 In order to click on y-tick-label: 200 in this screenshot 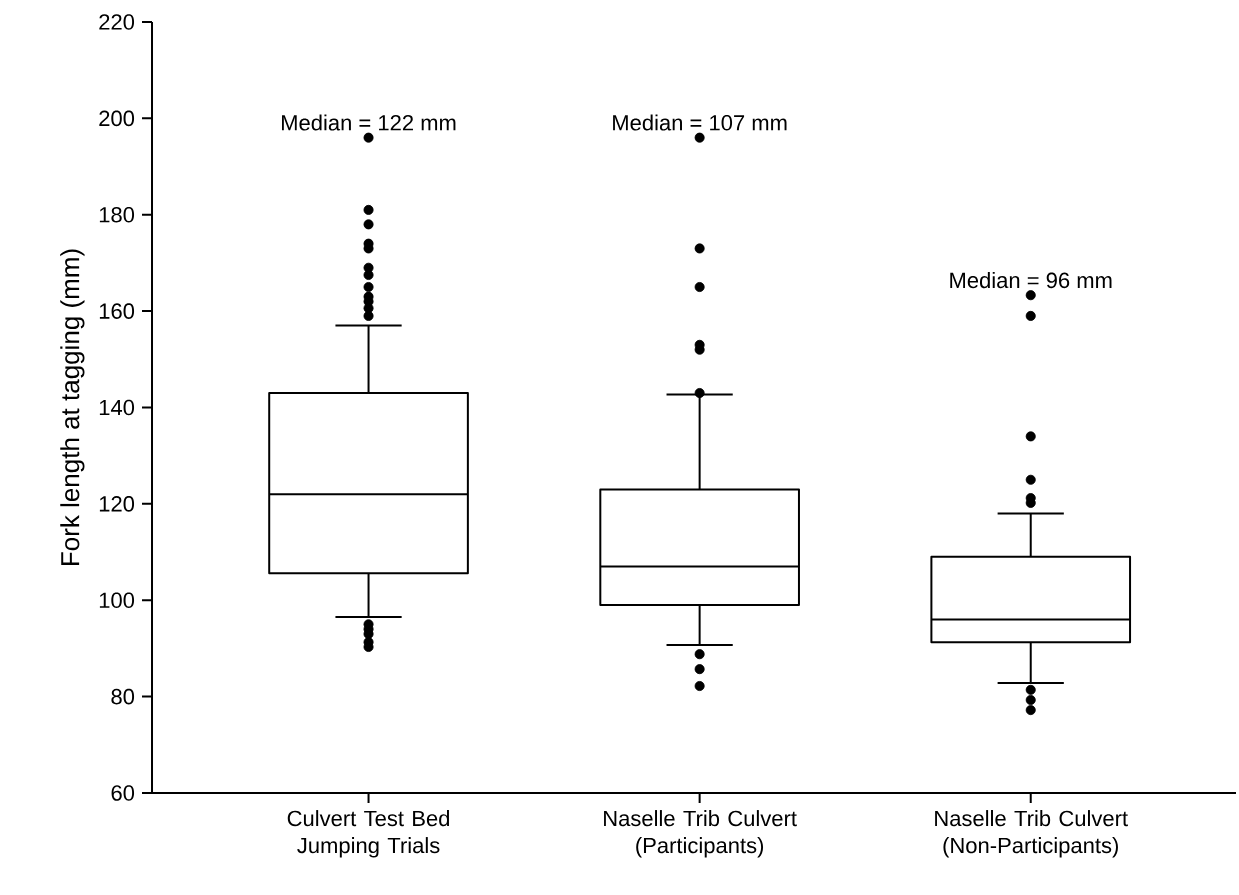, I will do `click(117, 118)`.